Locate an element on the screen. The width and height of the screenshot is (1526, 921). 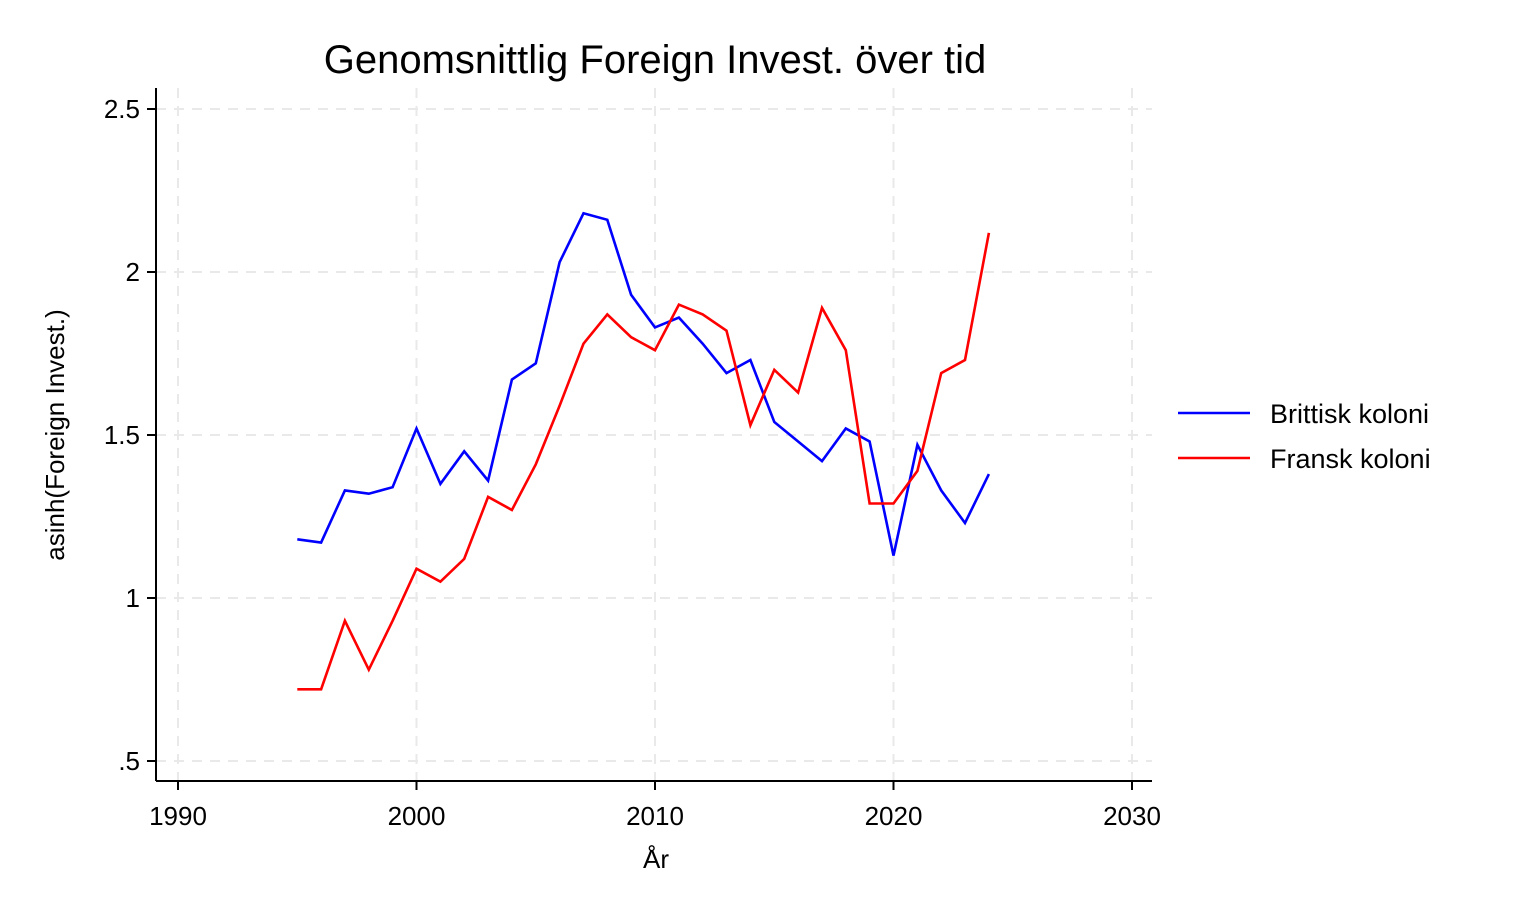
x-tick-label: 2030 is located at coordinates (1132, 816).